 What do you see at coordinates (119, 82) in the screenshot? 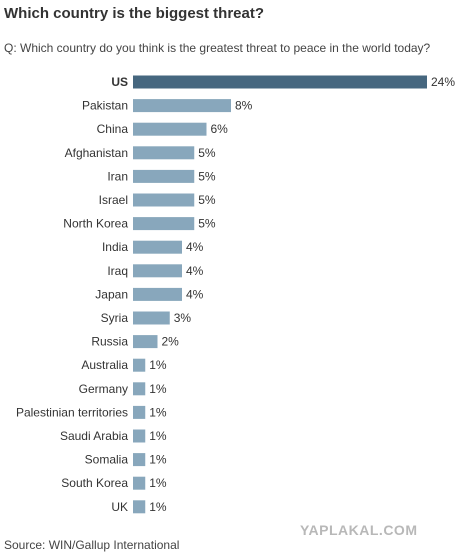
I see `category-label: US` at bounding box center [119, 82].